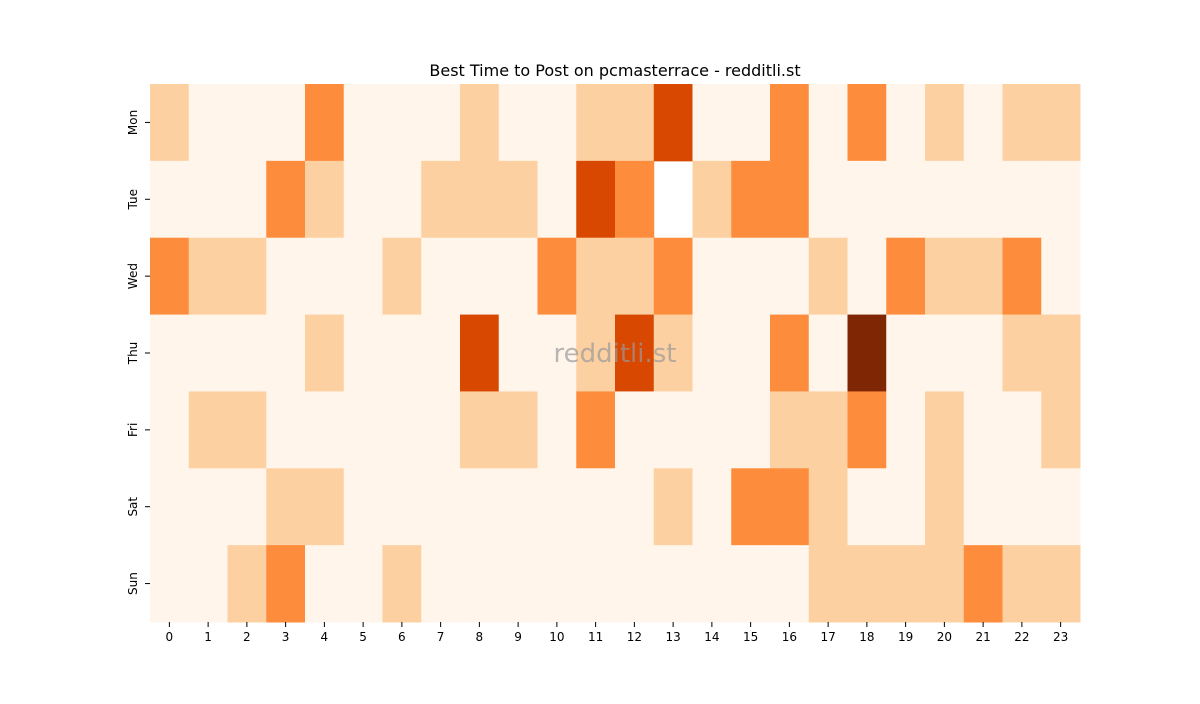 Image resolution: width=1200 pixels, height=704 pixels. I want to click on x-tick-label: 4, so click(325, 637).